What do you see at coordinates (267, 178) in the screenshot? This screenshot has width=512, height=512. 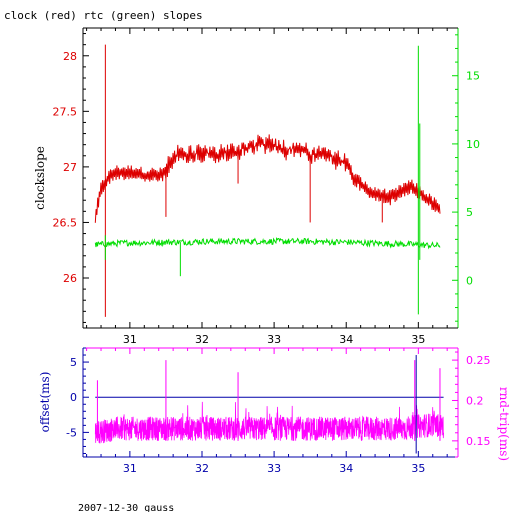 I see `clock-series-line` at bounding box center [267, 178].